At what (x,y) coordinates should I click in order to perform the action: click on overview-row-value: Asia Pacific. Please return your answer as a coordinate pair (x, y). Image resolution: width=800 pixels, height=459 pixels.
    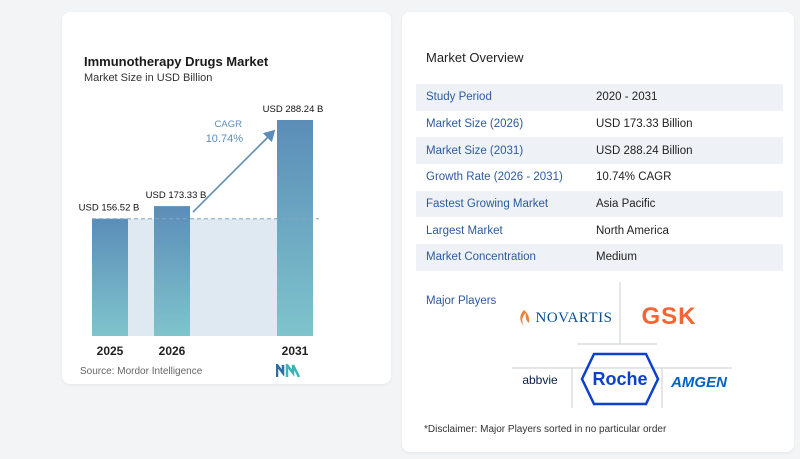
    Looking at the image, I should click on (626, 204).